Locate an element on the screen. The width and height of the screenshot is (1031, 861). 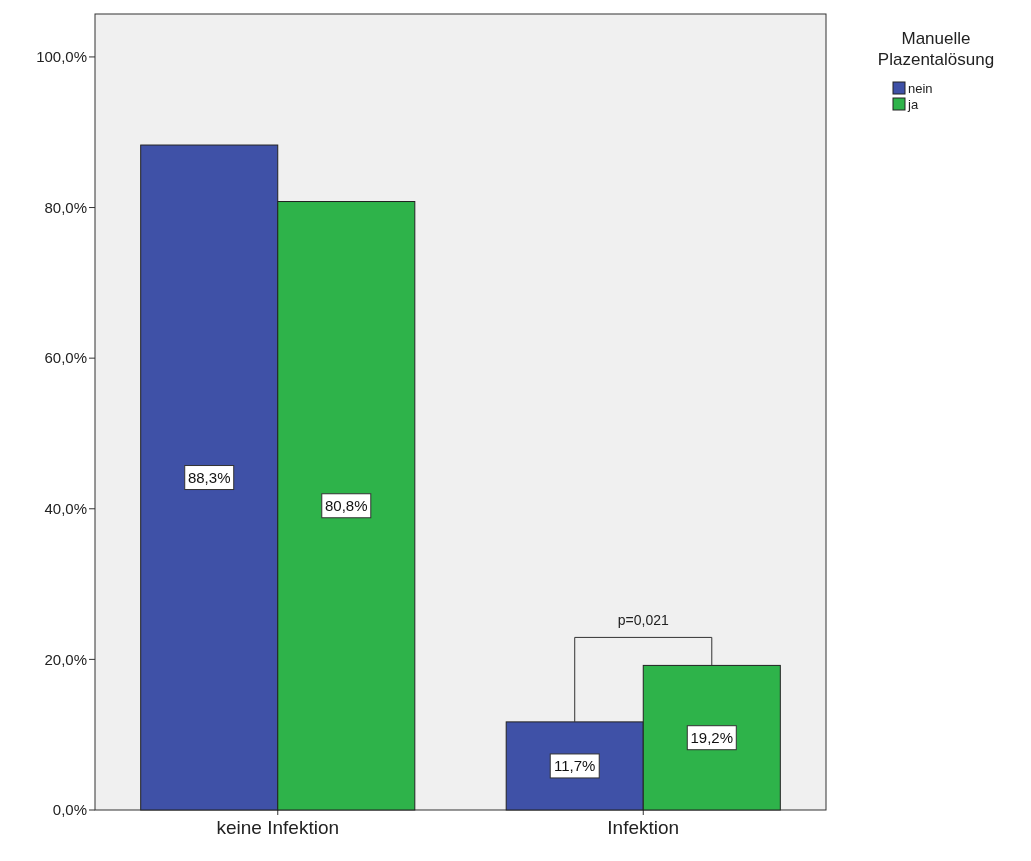
x-tick-label: keine Infektion is located at coordinates (278, 827).